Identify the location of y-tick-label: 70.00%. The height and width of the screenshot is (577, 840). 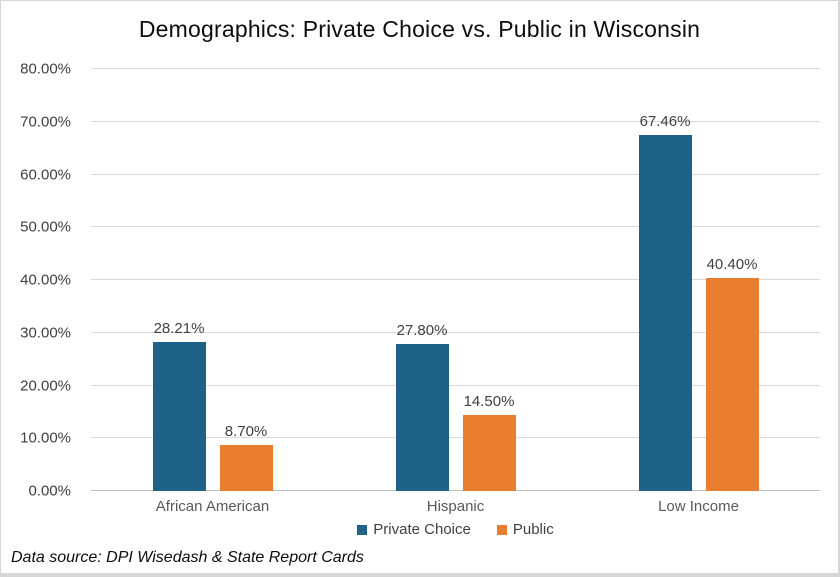
(45, 122).